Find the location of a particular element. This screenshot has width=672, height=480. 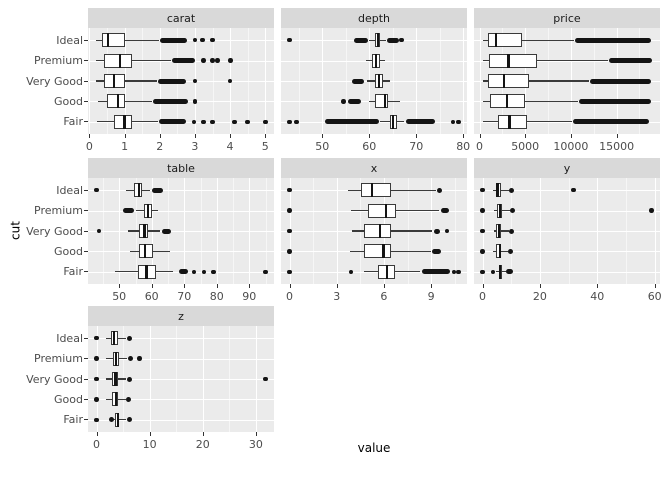

x-axis-title: value is located at coordinates (374, 448).